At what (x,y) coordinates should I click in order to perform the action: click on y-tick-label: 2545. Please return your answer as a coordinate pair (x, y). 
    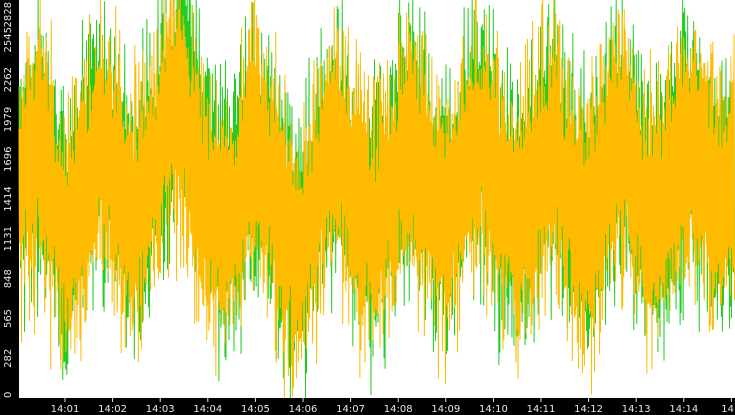
    Looking at the image, I should click on (8, 39).